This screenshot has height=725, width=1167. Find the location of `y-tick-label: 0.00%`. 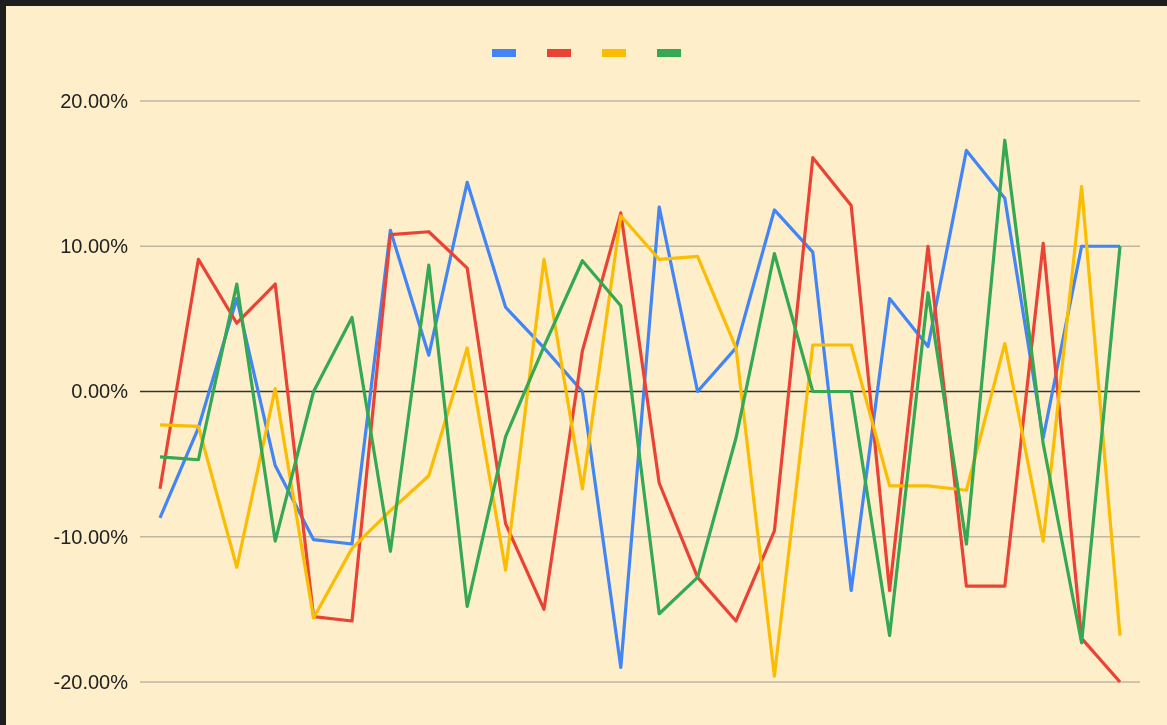

y-tick-label: 0.00% is located at coordinates (100, 391).